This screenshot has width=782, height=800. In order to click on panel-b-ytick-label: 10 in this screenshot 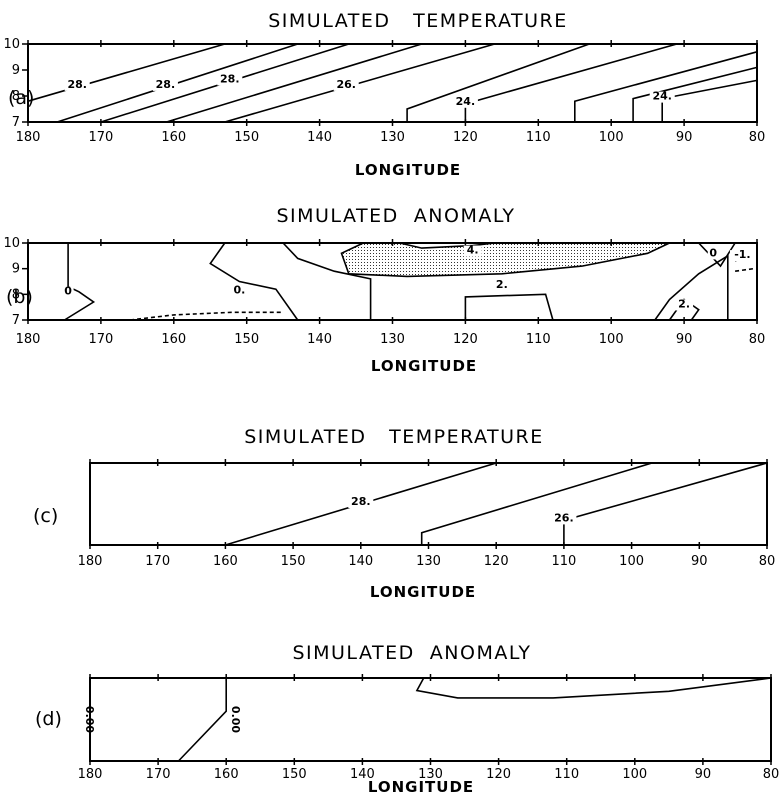, I will do `click(11, 243)`.